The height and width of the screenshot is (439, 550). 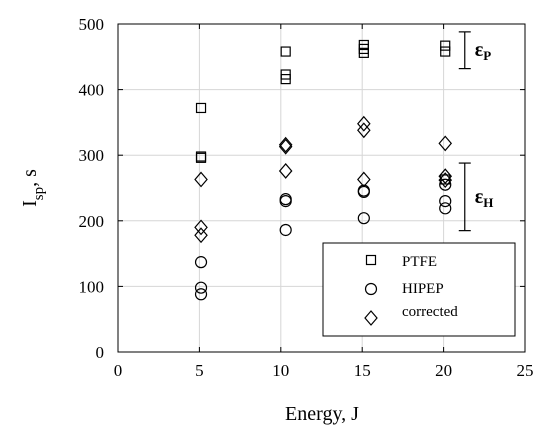 What do you see at coordinates (476, 131) in the screenshot?
I see `error-annotations: εP εH` at bounding box center [476, 131].